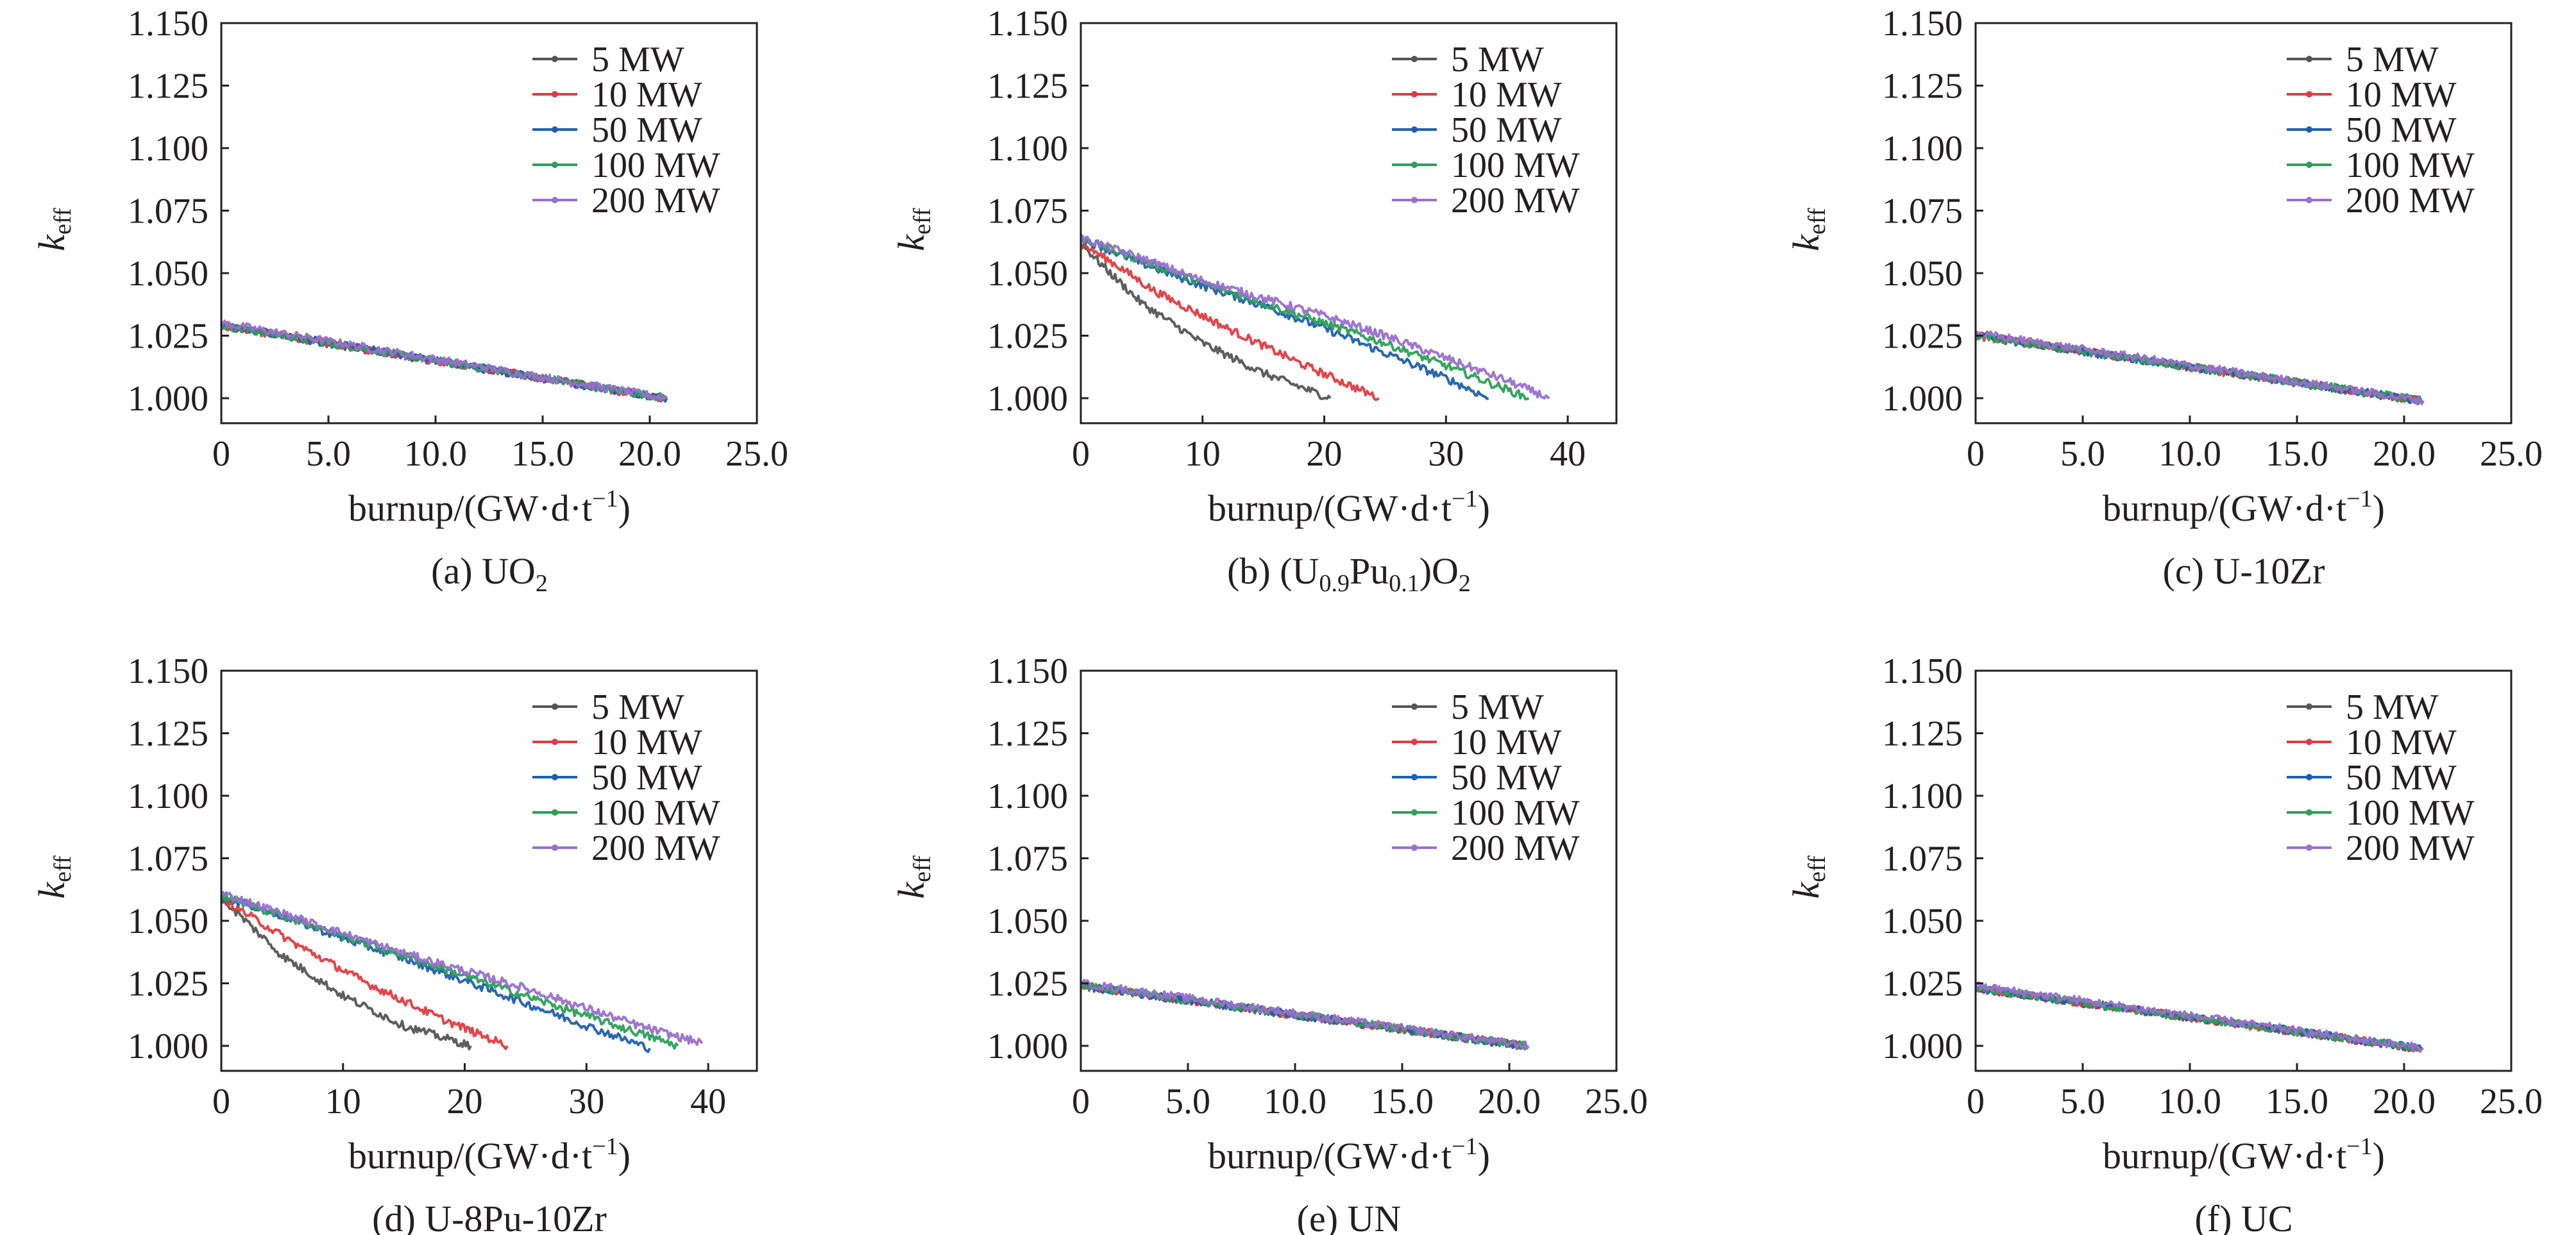 This screenshot has height=1235, width=2576. What do you see at coordinates (708, 1102) in the screenshot?
I see `x-tick-label: 40` at bounding box center [708, 1102].